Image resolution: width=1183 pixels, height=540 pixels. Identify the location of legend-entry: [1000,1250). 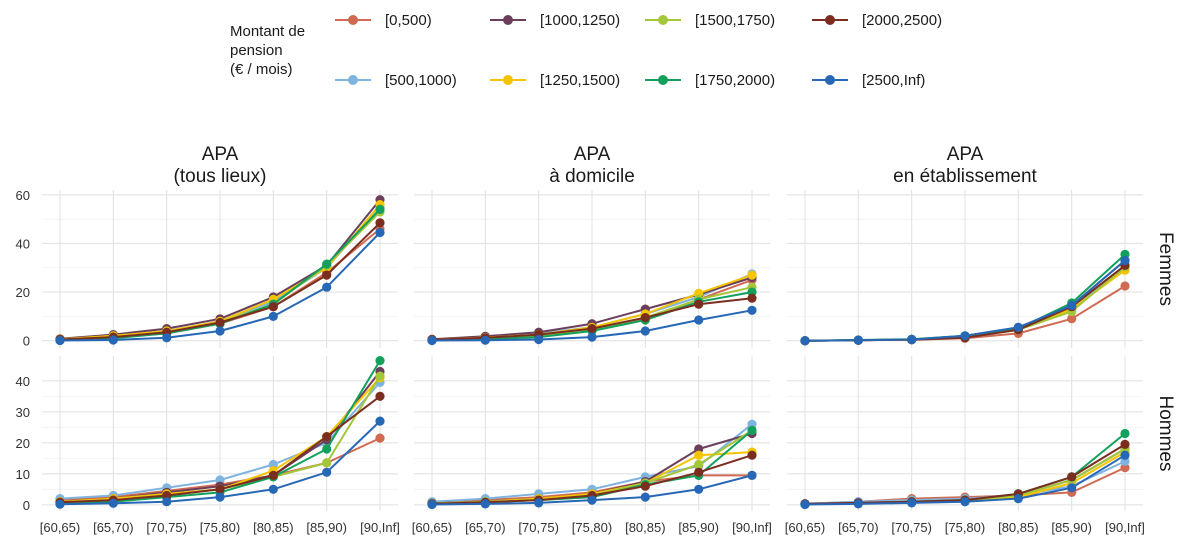
(555, 20).